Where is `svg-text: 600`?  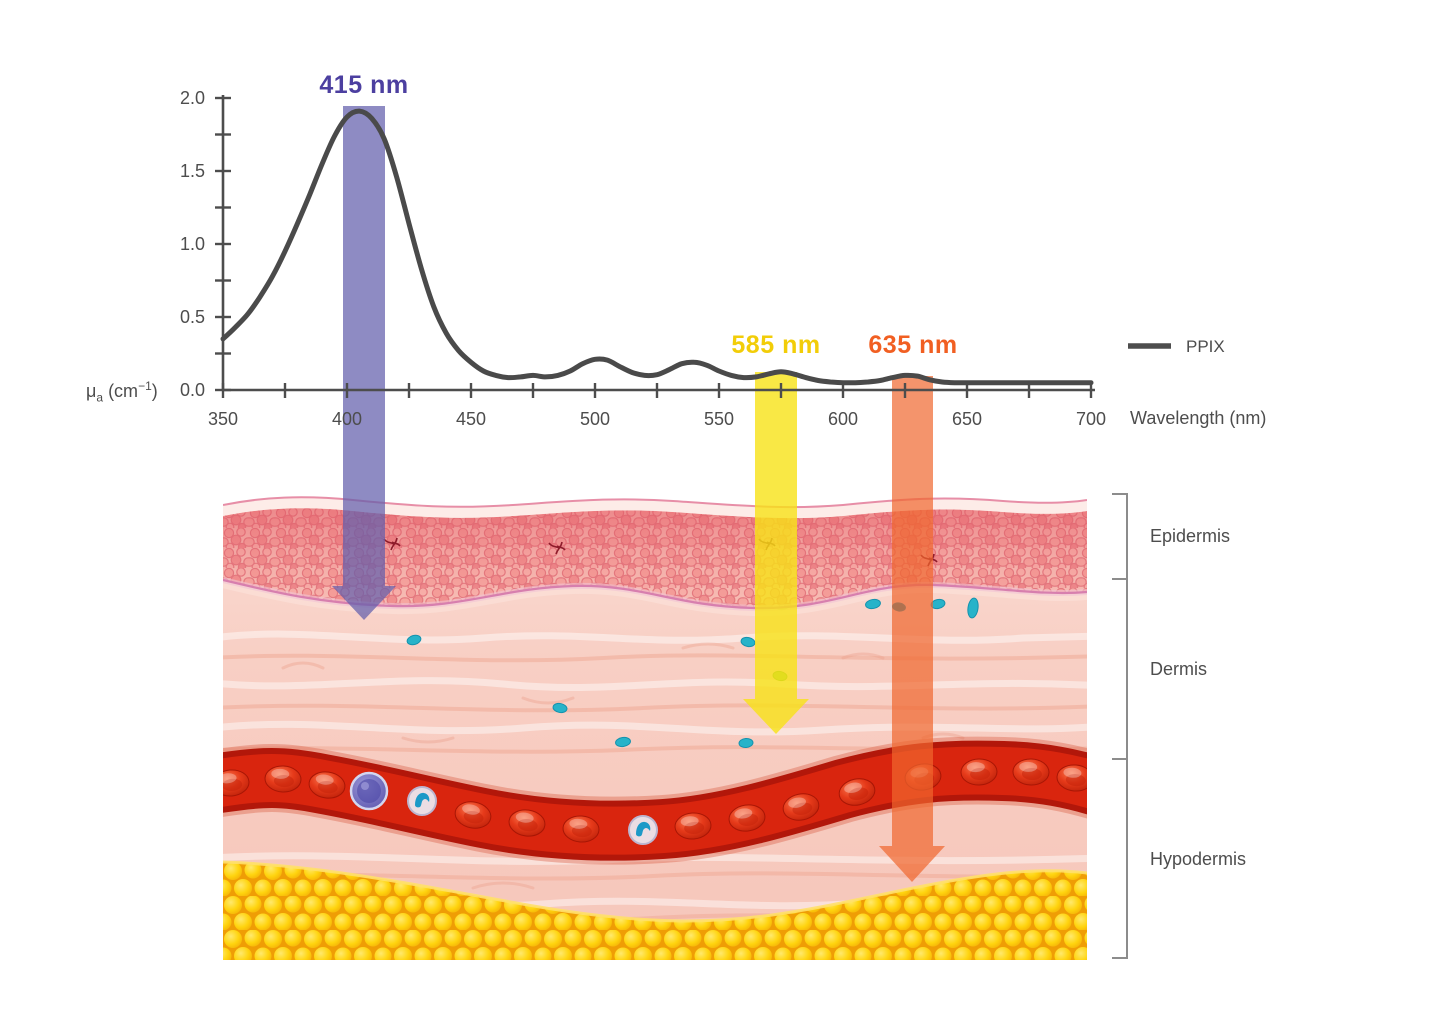 svg-text: 600 is located at coordinates (843, 419).